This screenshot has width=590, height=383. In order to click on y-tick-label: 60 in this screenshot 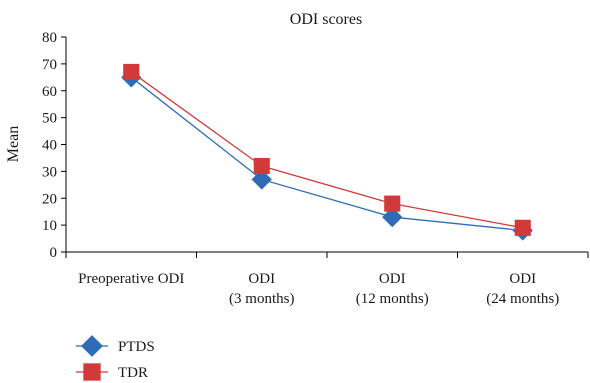, I will do `click(49, 92)`.